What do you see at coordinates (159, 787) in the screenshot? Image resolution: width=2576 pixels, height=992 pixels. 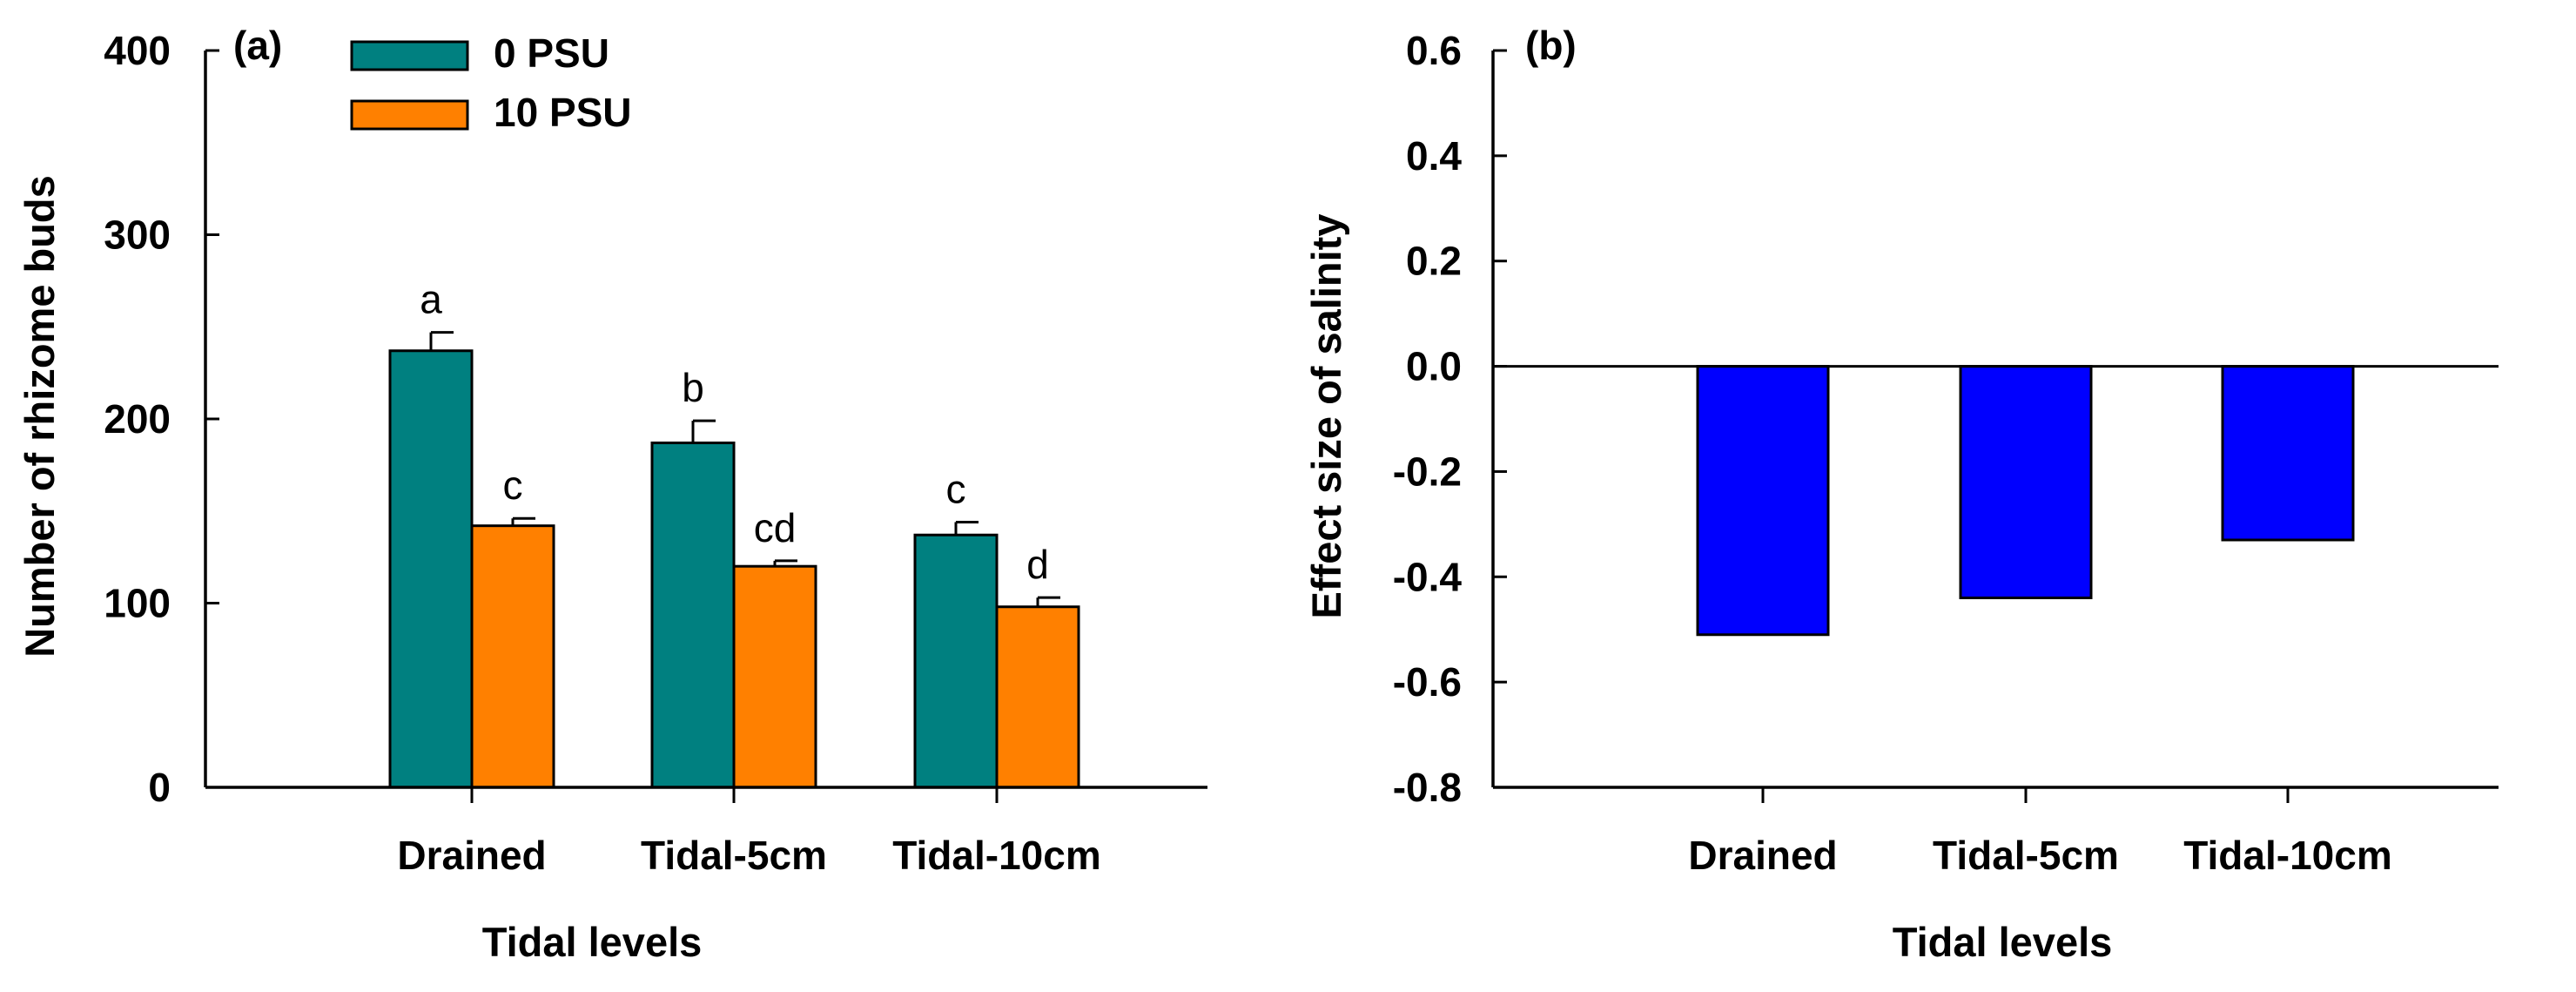 I see `y-tick-label: 0` at bounding box center [159, 787].